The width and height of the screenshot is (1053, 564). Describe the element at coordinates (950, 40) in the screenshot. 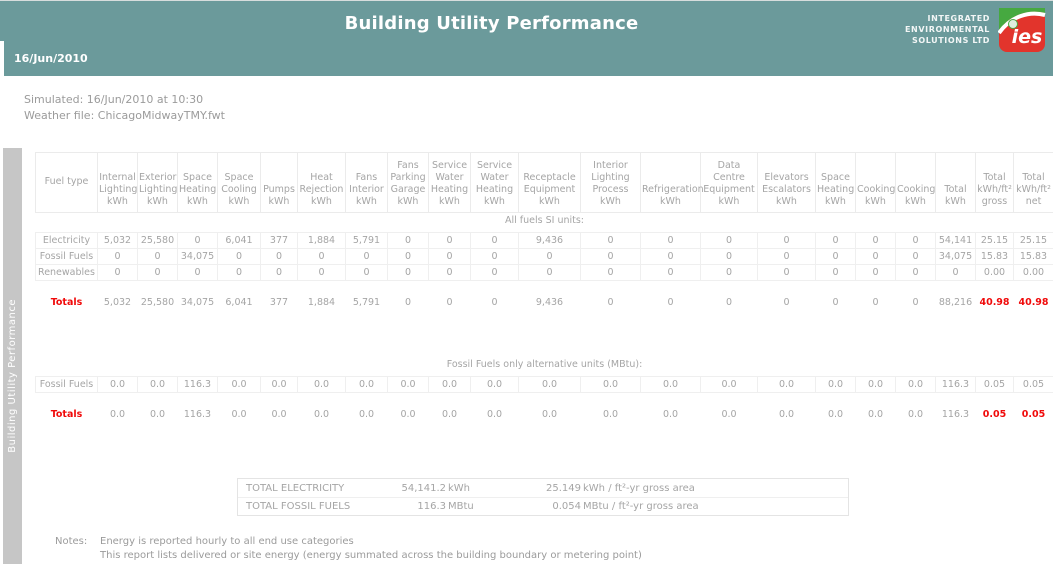

I see `company-name-line: SOLUTIONS LTD` at that location.